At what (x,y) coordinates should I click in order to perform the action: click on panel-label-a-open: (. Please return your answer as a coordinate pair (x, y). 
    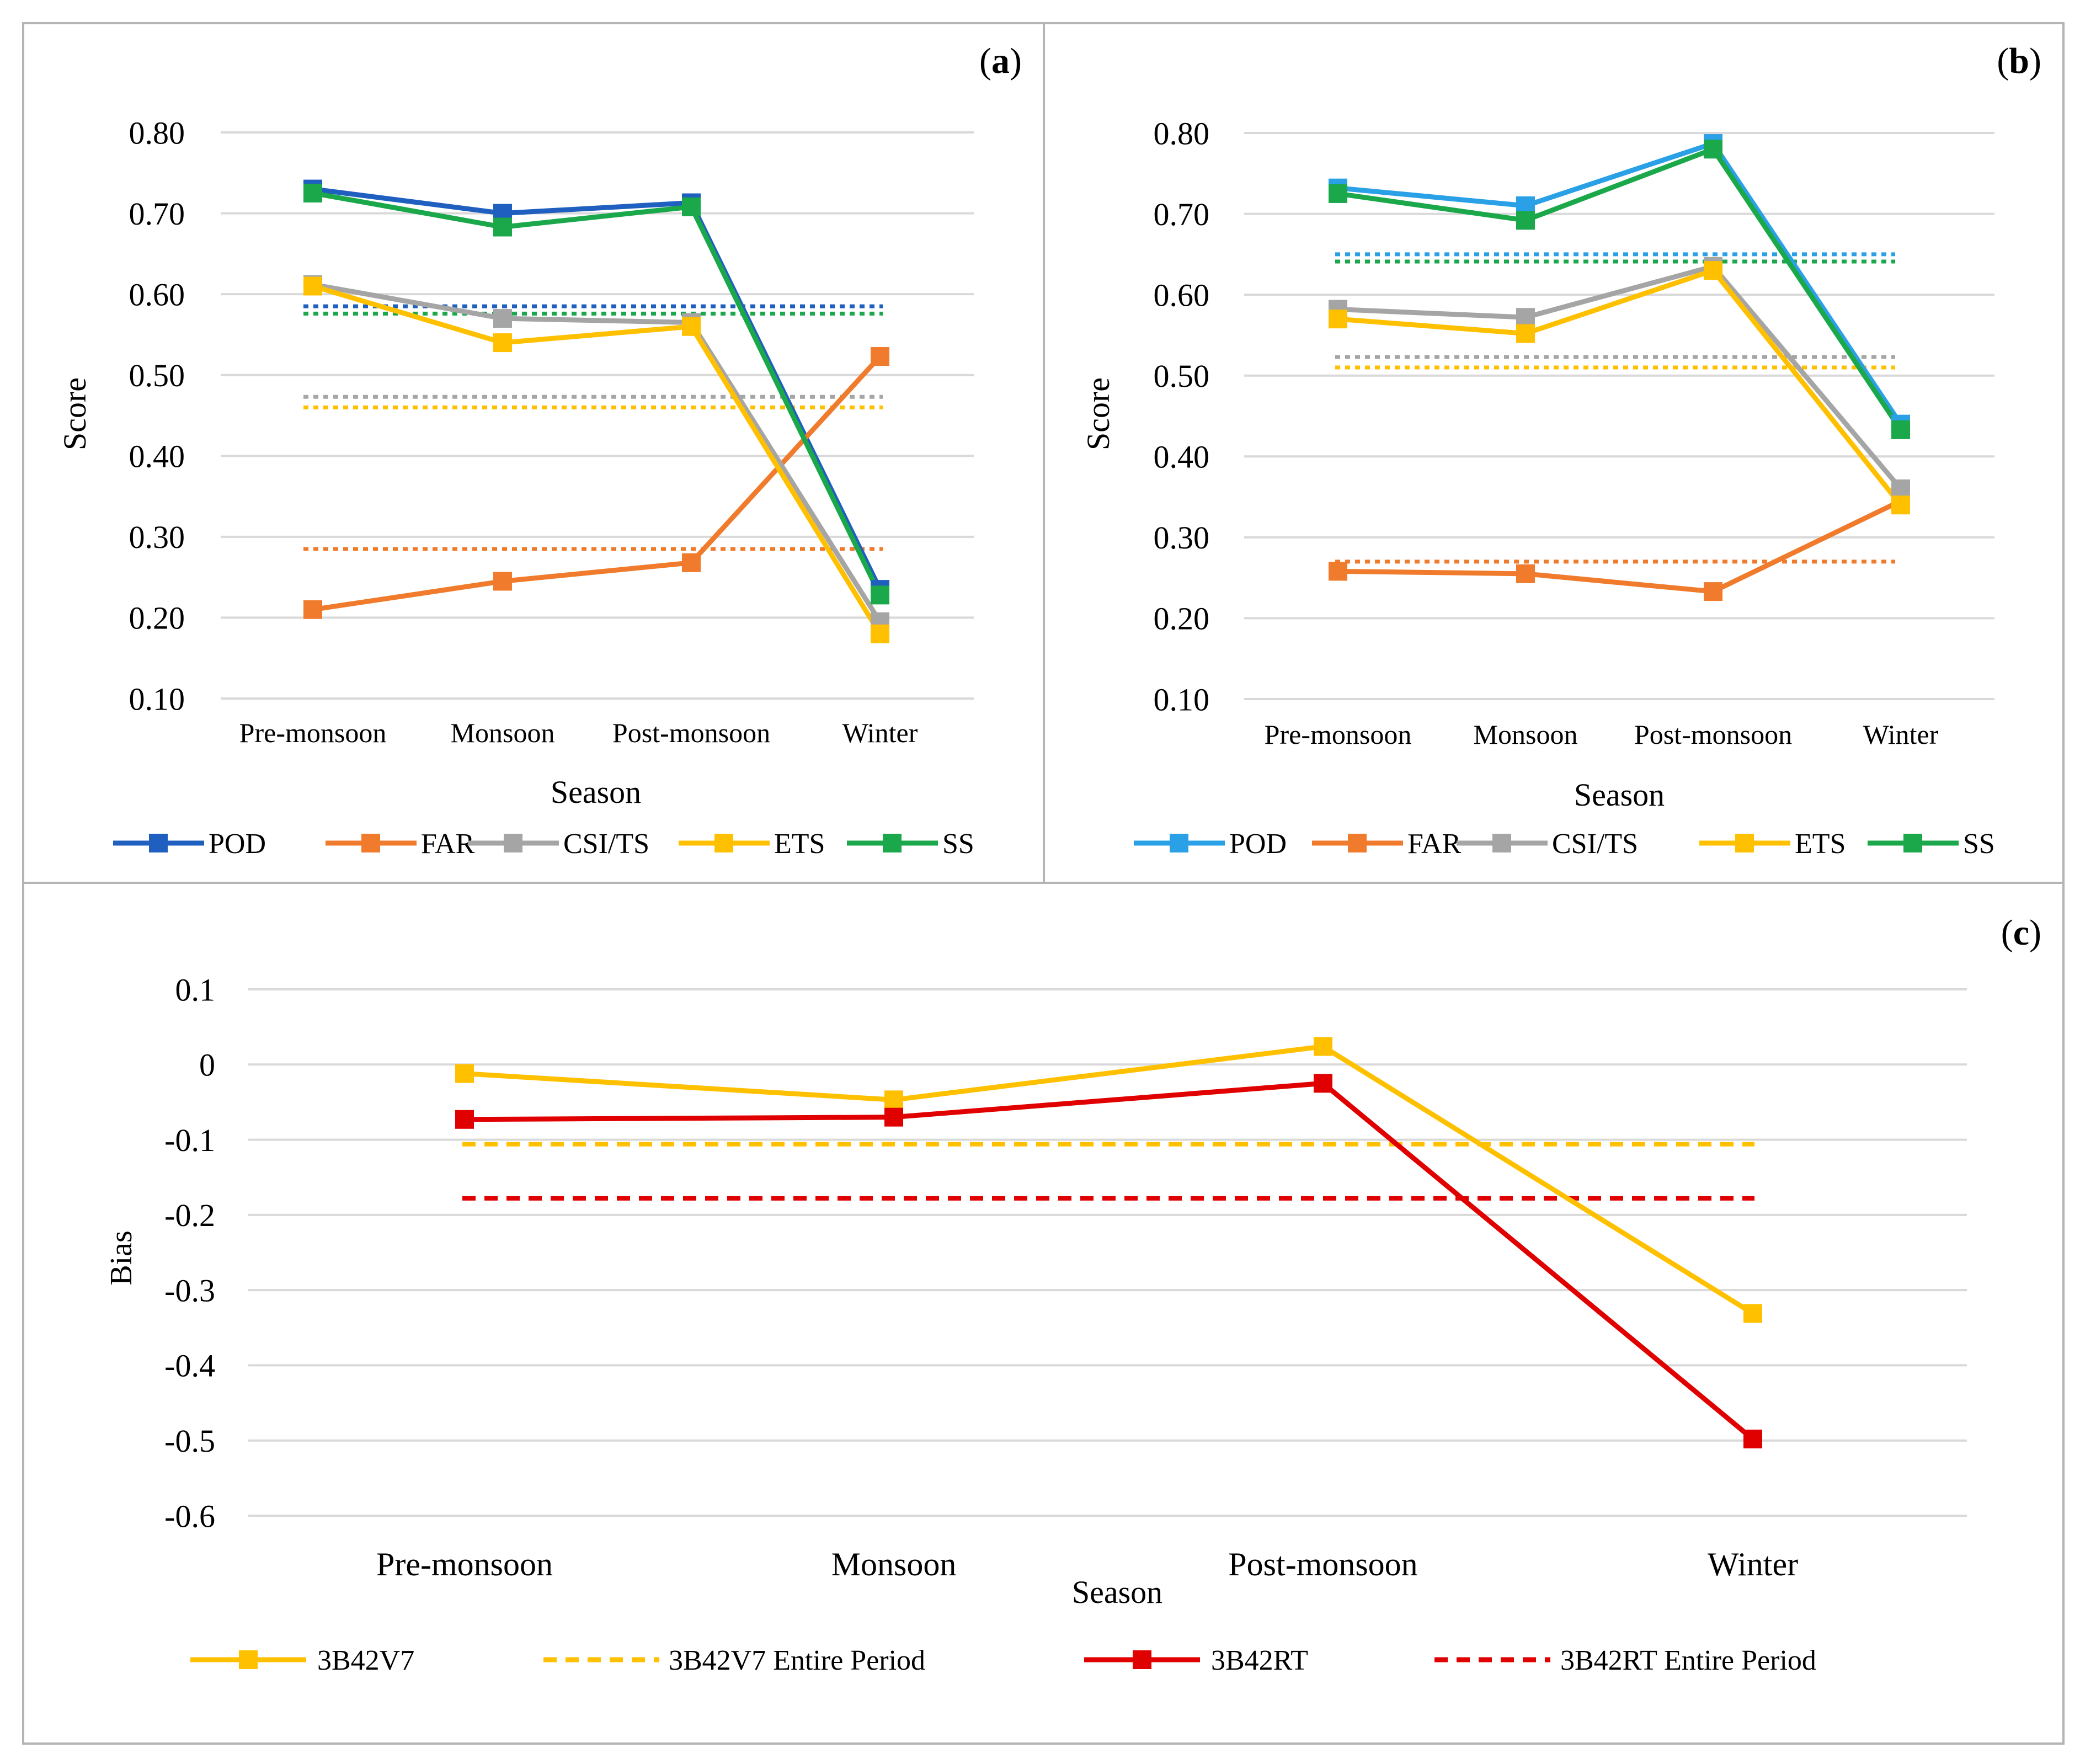
    Looking at the image, I should click on (985, 61).